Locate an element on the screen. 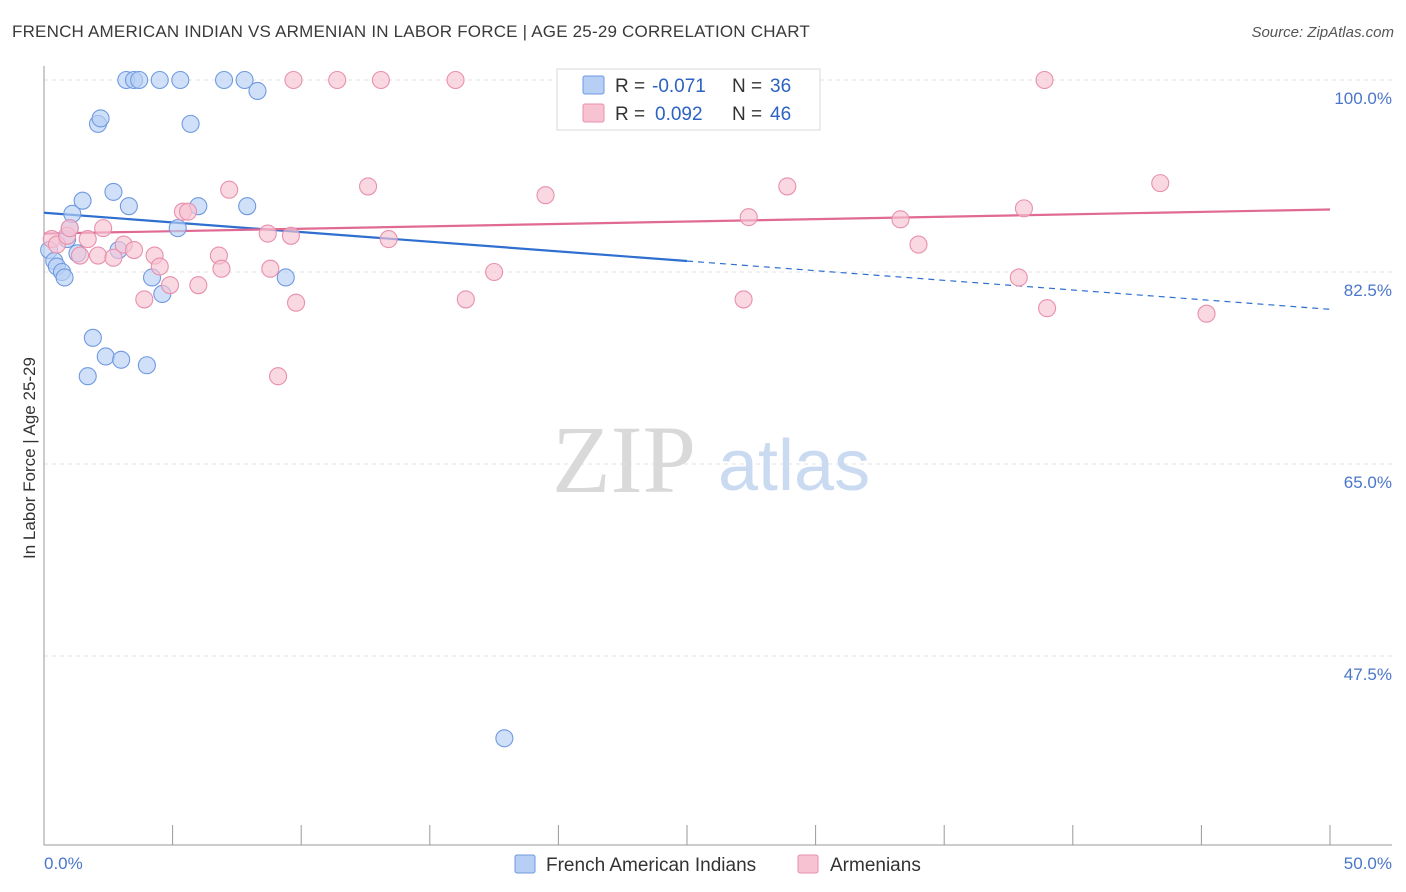 The image size is (1406, 892). watermark-zip: ZIP is located at coordinates (624, 459).